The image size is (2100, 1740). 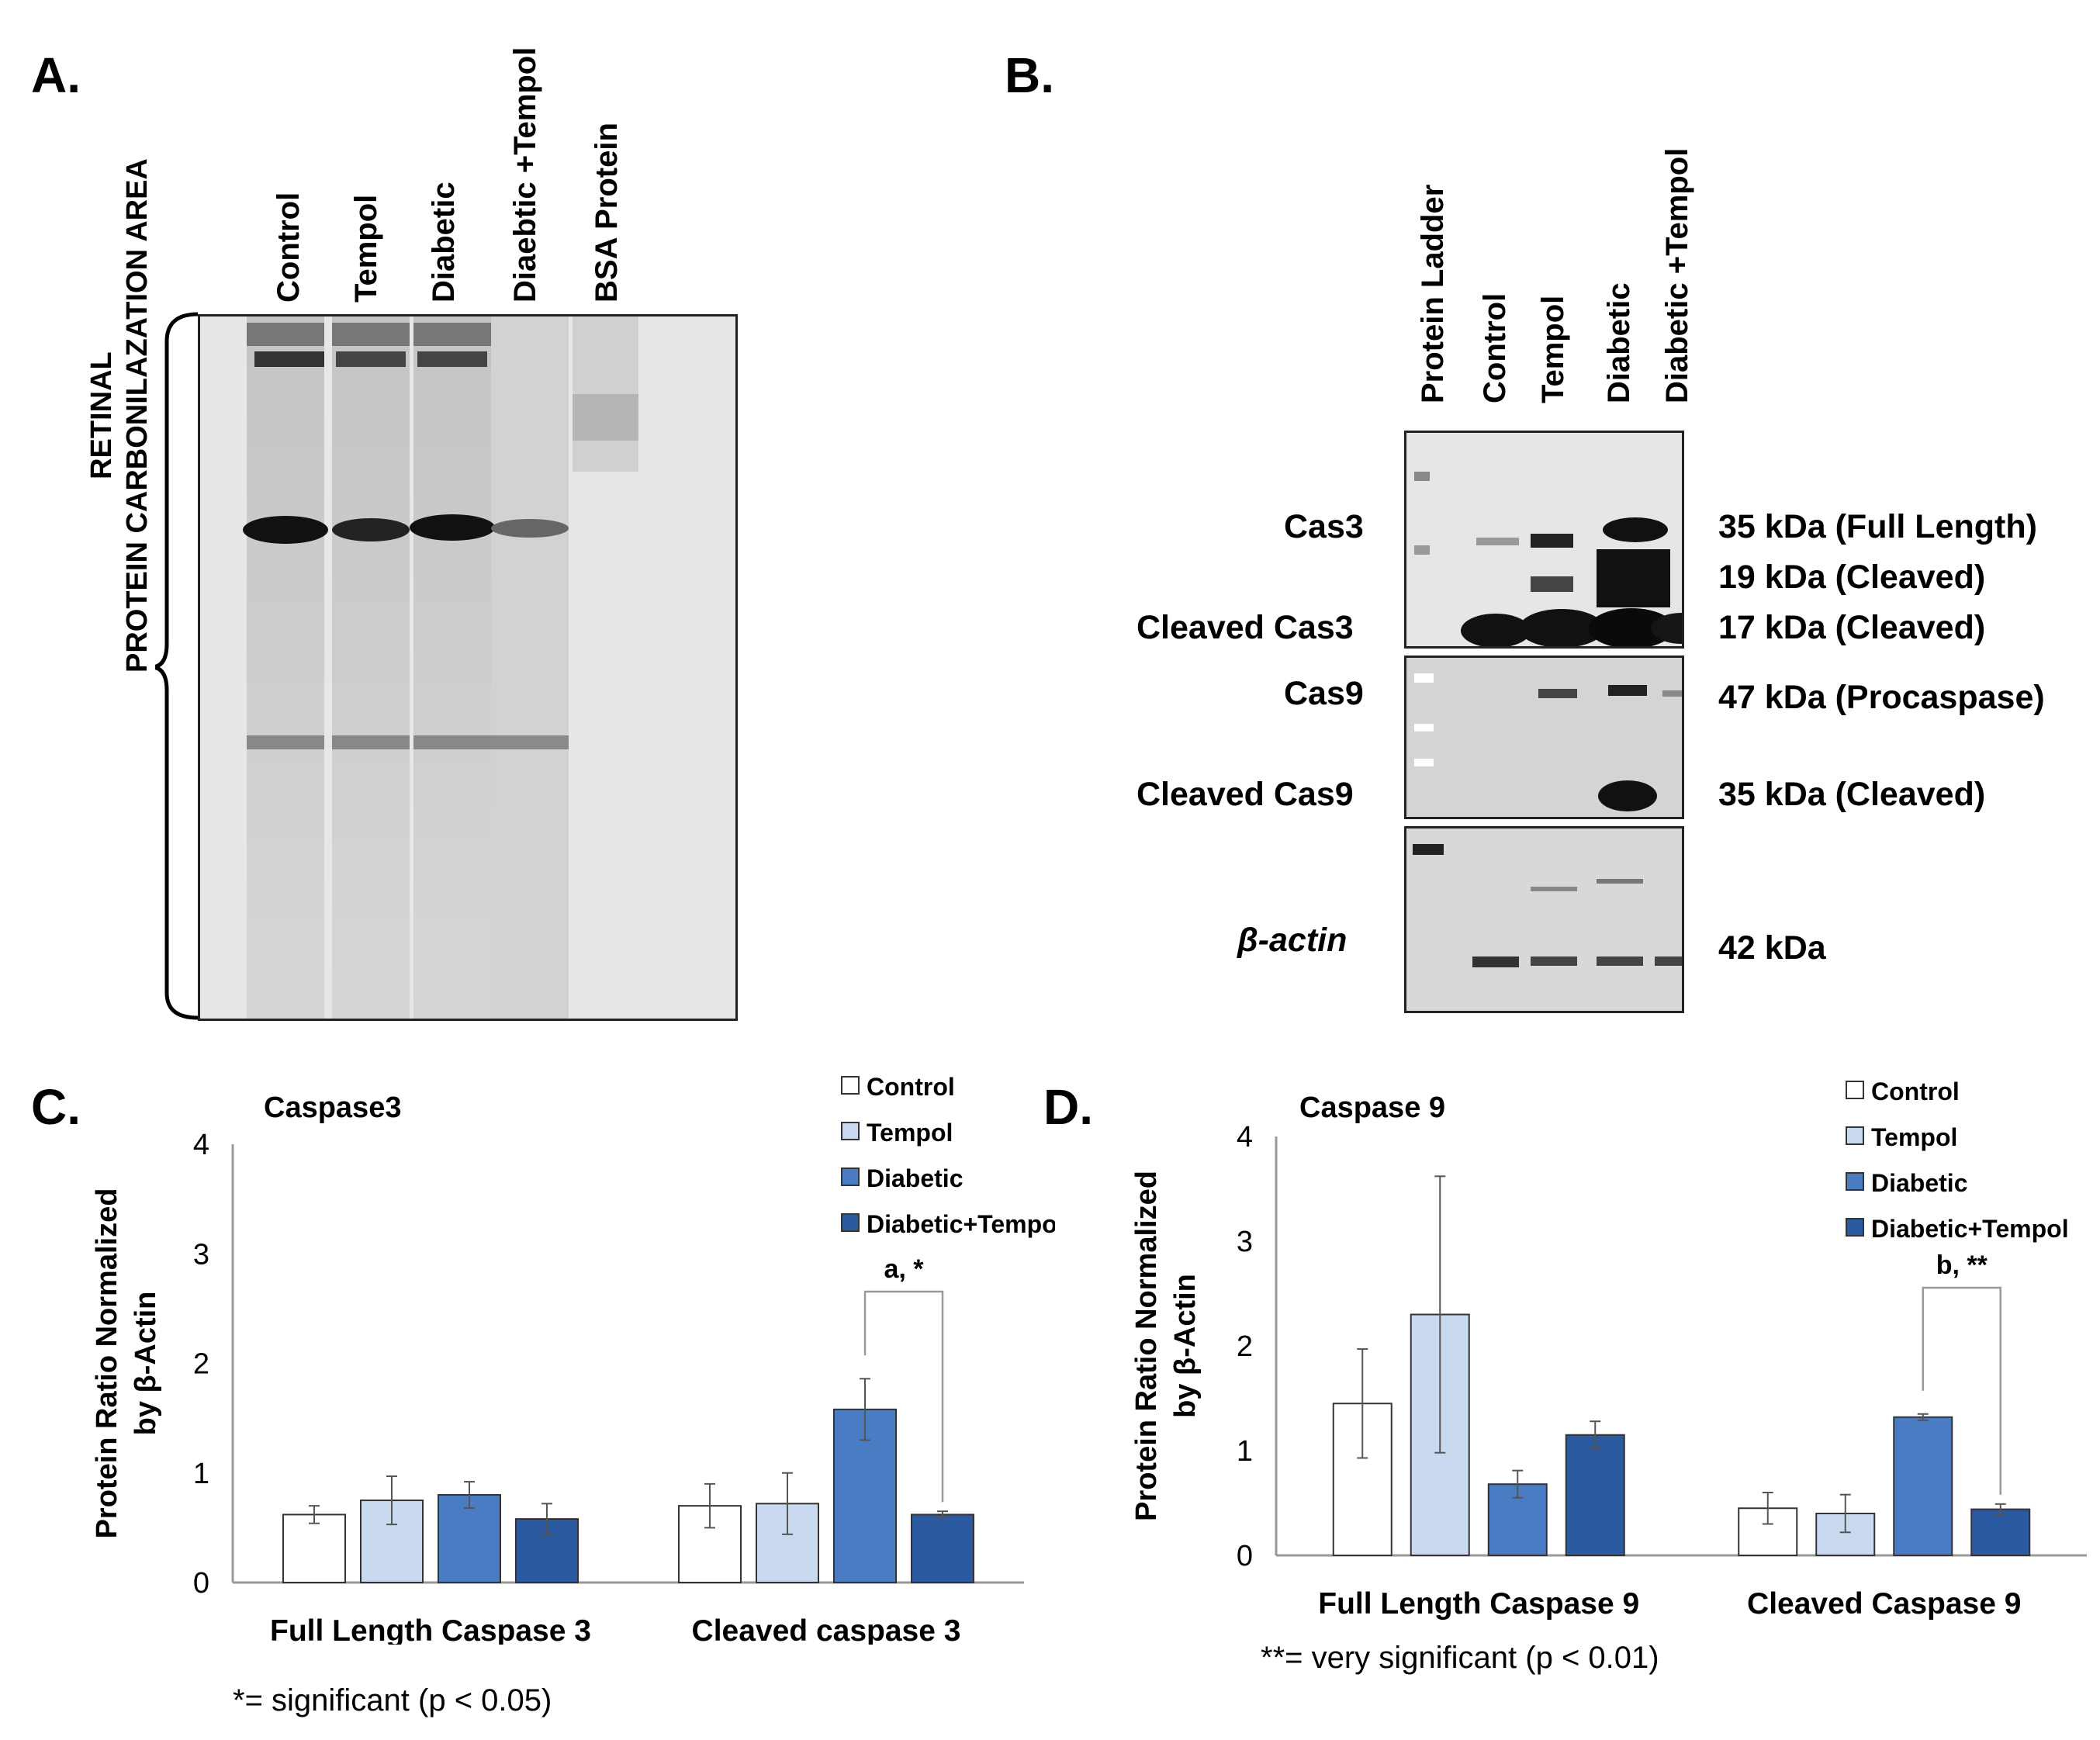 What do you see at coordinates (826, 1629) in the screenshot?
I see `x-tick-label: Cleaved caspase 3` at bounding box center [826, 1629].